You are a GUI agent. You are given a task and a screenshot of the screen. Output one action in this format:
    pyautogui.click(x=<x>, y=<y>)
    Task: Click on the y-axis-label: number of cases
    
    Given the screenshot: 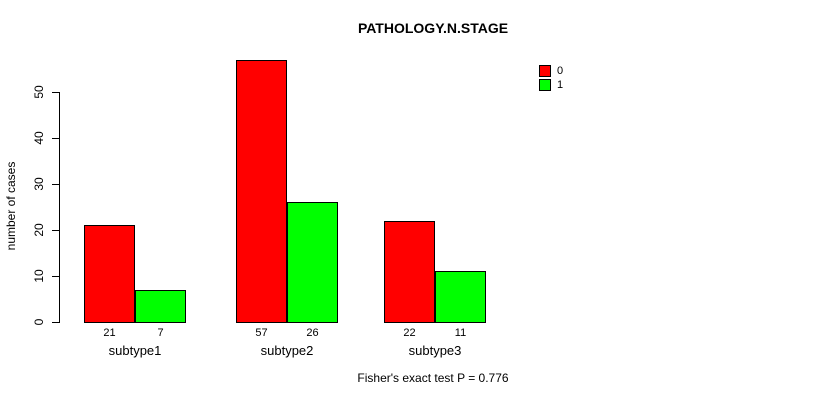 What is the action you would take?
    pyautogui.click(x=11, y=206)
    